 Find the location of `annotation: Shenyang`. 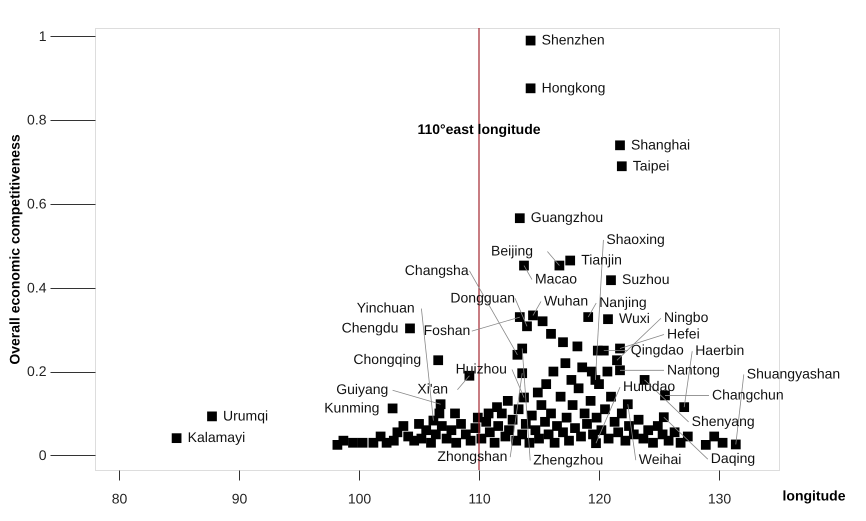

annotation: Shenyang is located at coordinates (723, 420).